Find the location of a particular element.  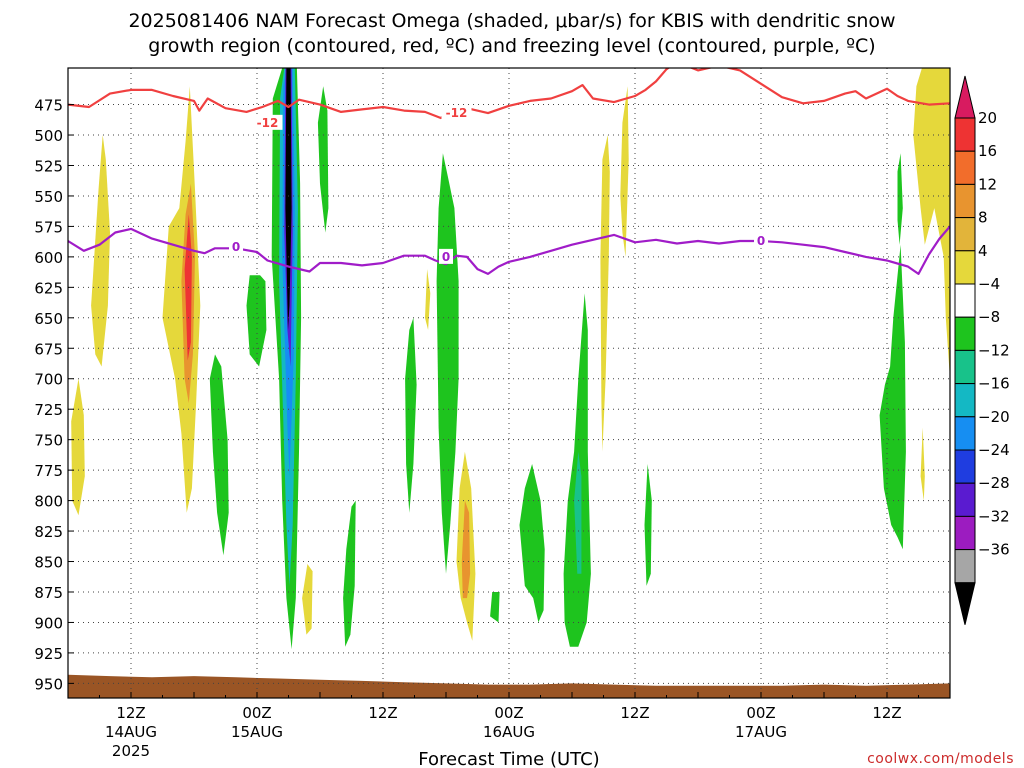

colorbar-label: 20 is located at coordinates (987, 118).